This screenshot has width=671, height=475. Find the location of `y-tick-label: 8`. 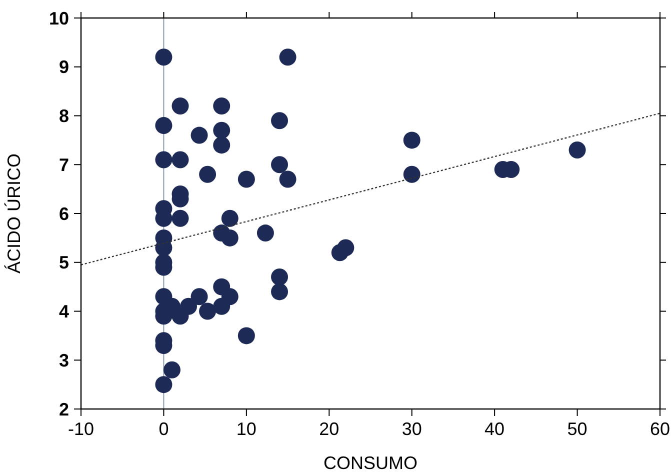

y-tick-label: 8 is located at coordinates (63, 116).